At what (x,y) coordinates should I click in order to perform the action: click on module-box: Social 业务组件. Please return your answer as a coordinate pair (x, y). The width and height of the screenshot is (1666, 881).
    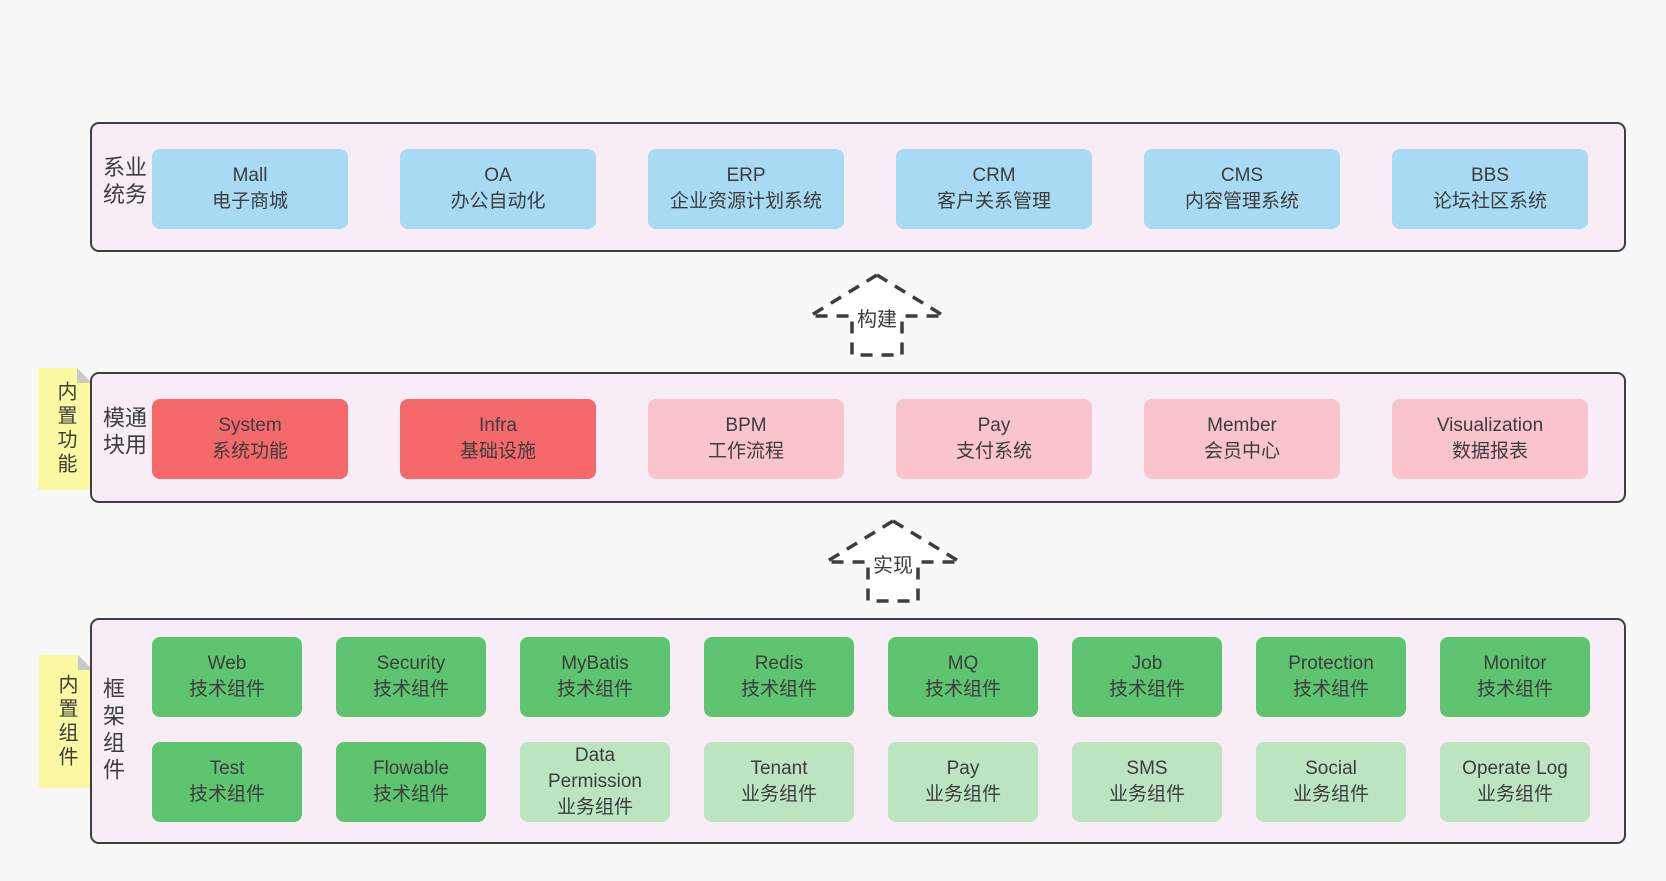
    Looking at the image, I should click on (1331, 782).